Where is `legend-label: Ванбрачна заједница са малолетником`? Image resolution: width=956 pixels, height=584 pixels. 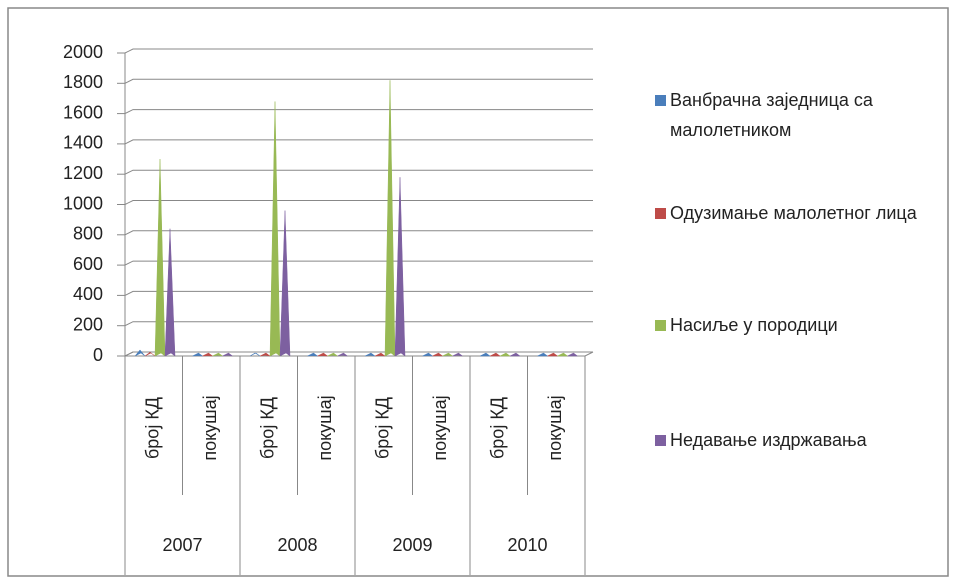 legend-label: Ванбрачна заједница са малолетником is located at coordinates (771, 115).